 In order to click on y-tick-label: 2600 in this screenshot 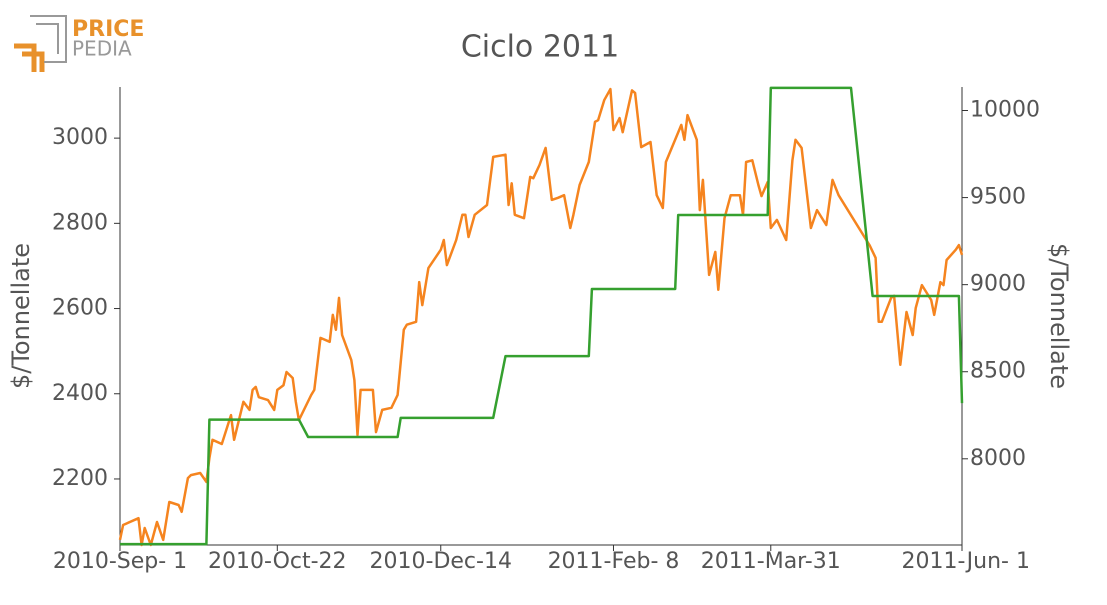, I will do `click(80, 308)`.